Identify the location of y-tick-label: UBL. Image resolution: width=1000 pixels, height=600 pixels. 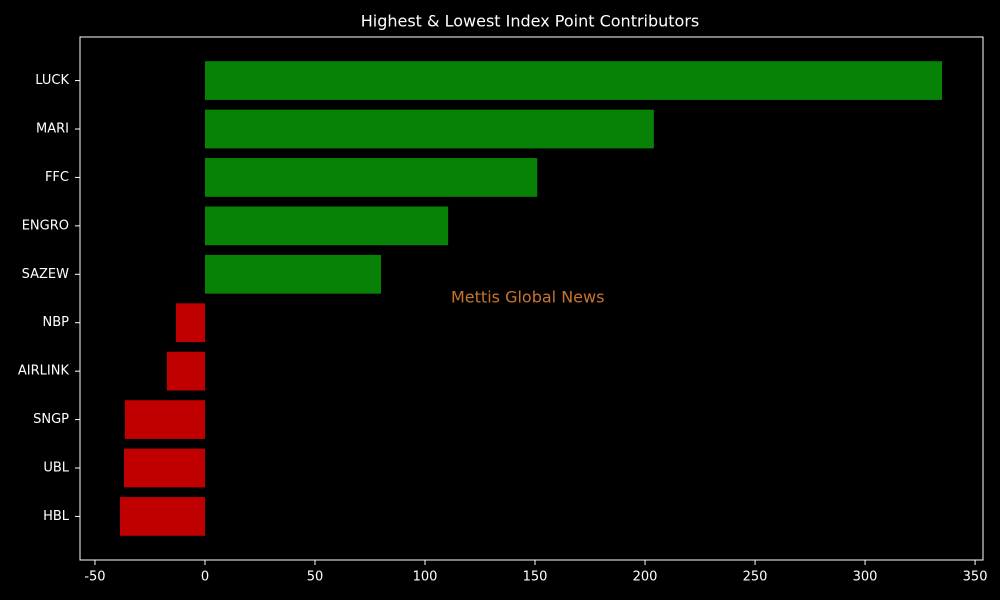
(56, 467).